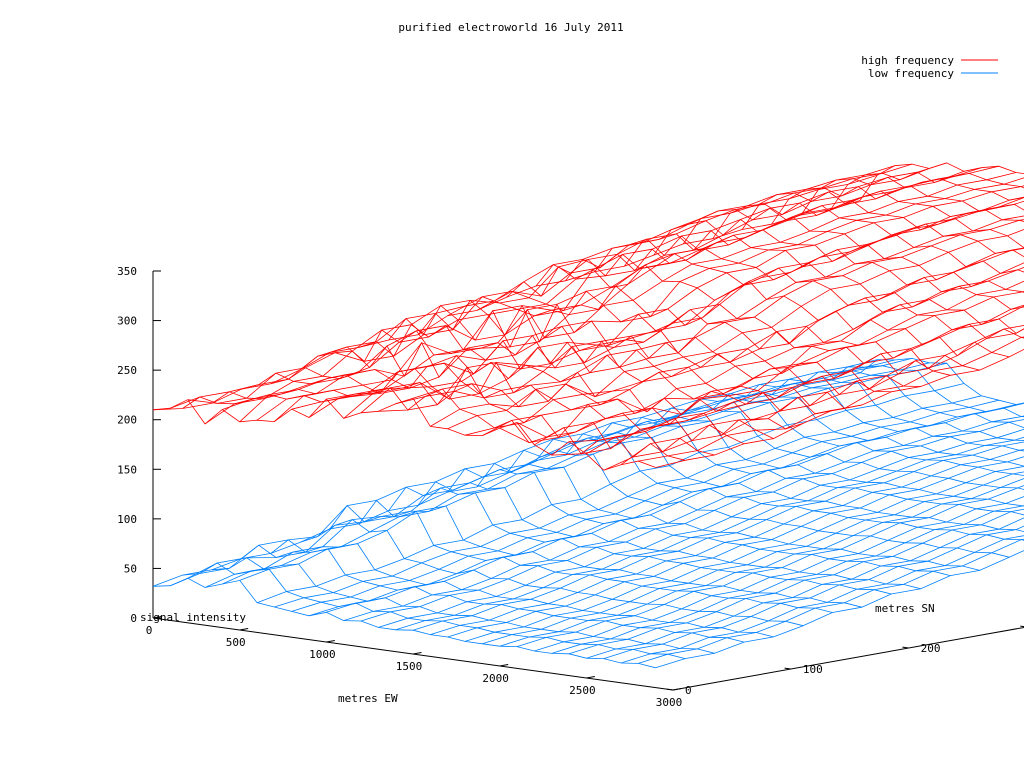 This screenshot has height=768, width=1024. I want to click on y-tick-label: 200, so click(931, 648).